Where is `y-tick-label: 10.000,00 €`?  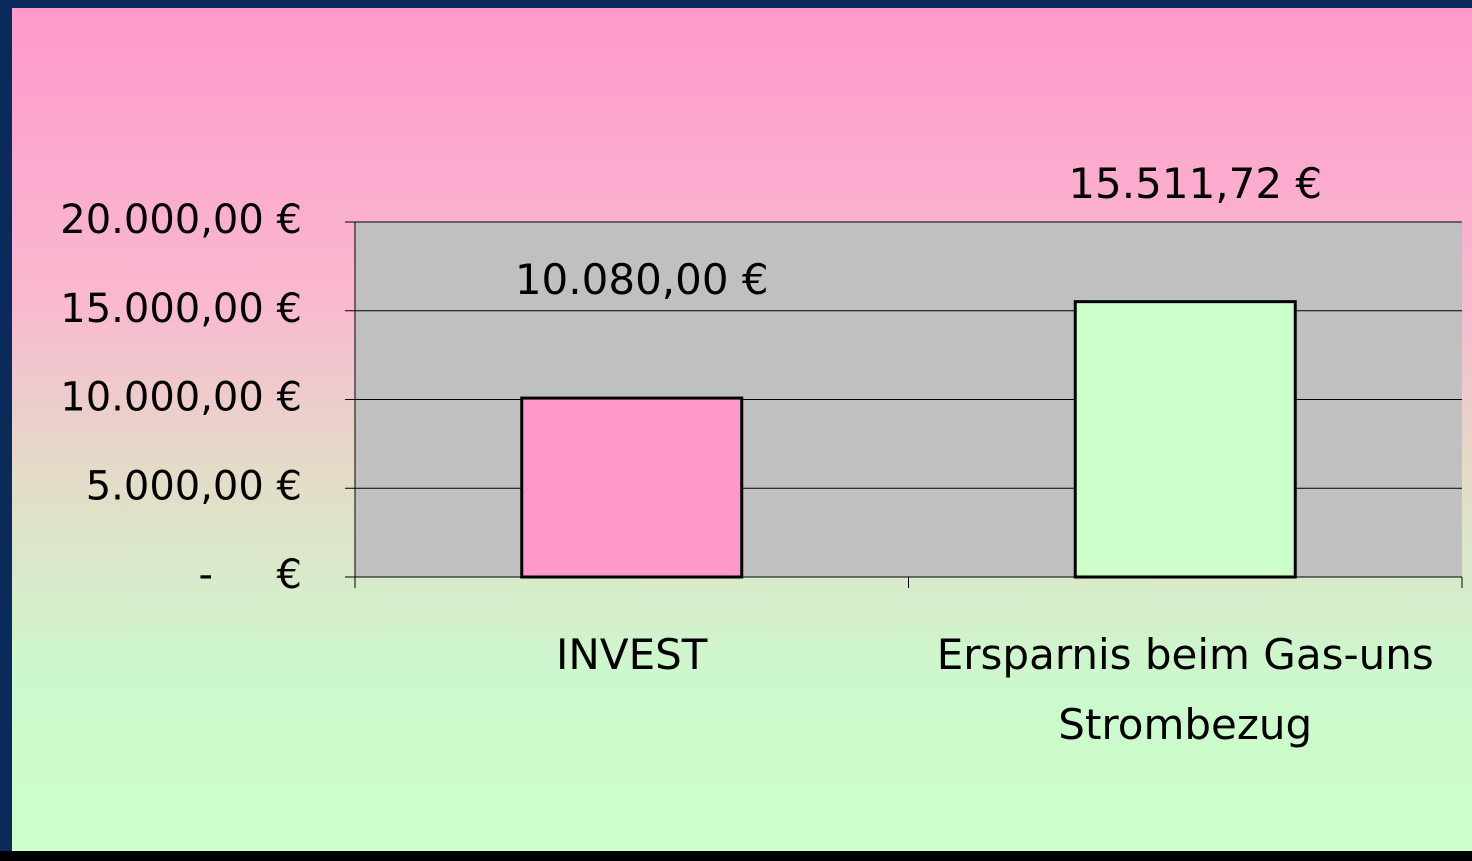 y-tick-label: 10.000,00 € is located at coordinates (181, 398).